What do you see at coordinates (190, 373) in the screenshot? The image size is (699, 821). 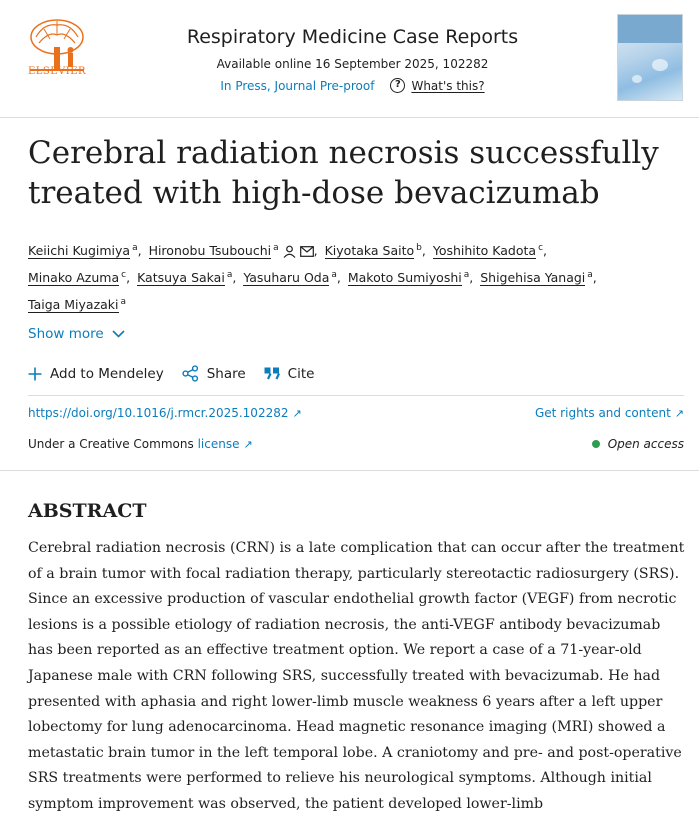 I see `share-icon` at bounding box center [190, 373].